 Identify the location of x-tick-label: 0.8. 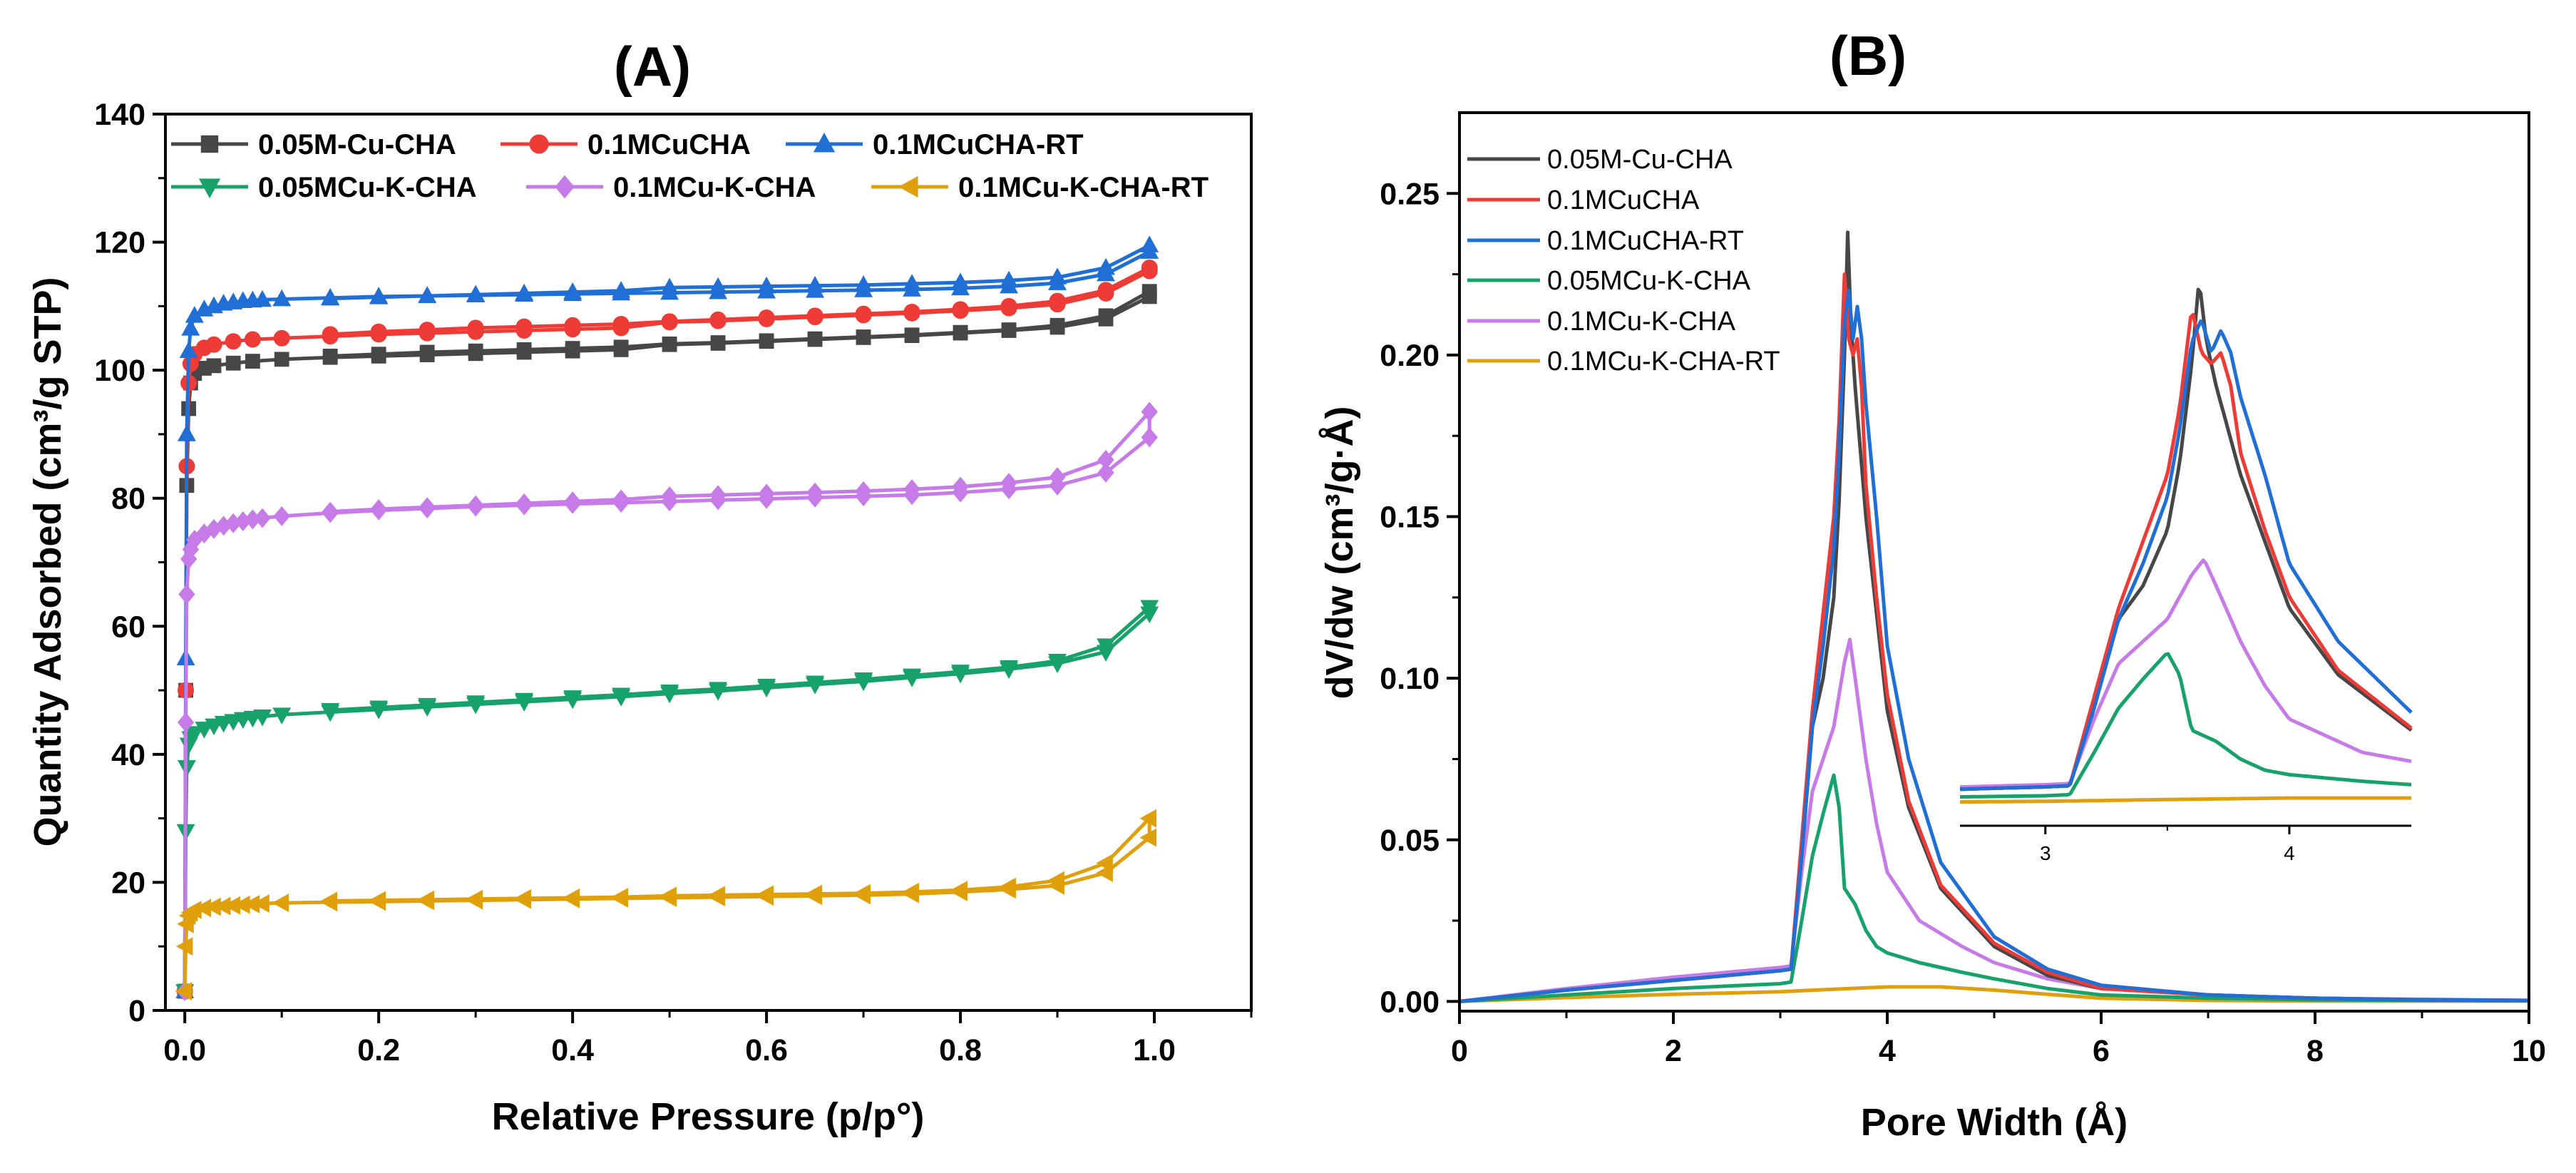
(960, 1050).